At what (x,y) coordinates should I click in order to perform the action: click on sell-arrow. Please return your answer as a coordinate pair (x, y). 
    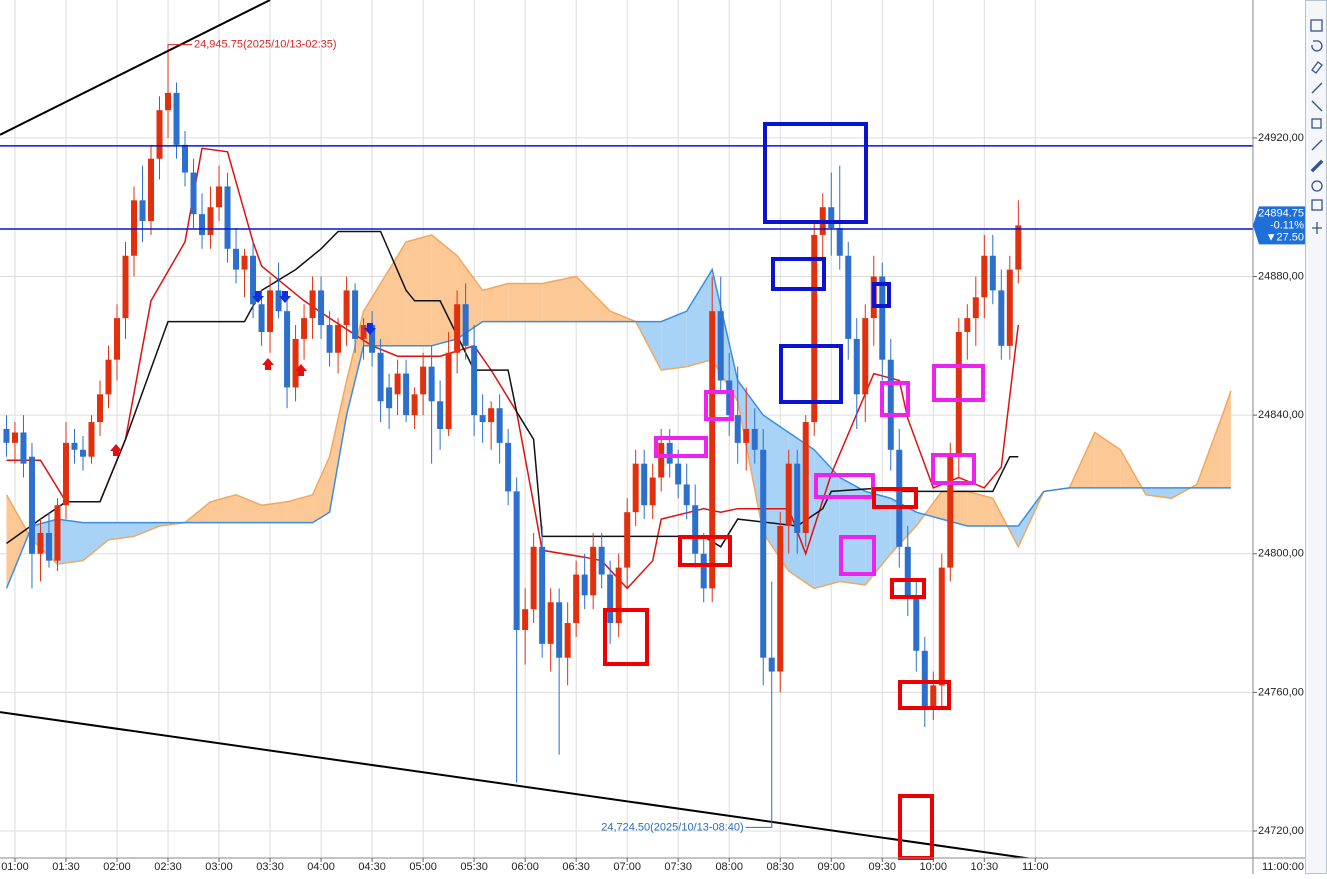
    Looking at the image, I should click on (258, 297).